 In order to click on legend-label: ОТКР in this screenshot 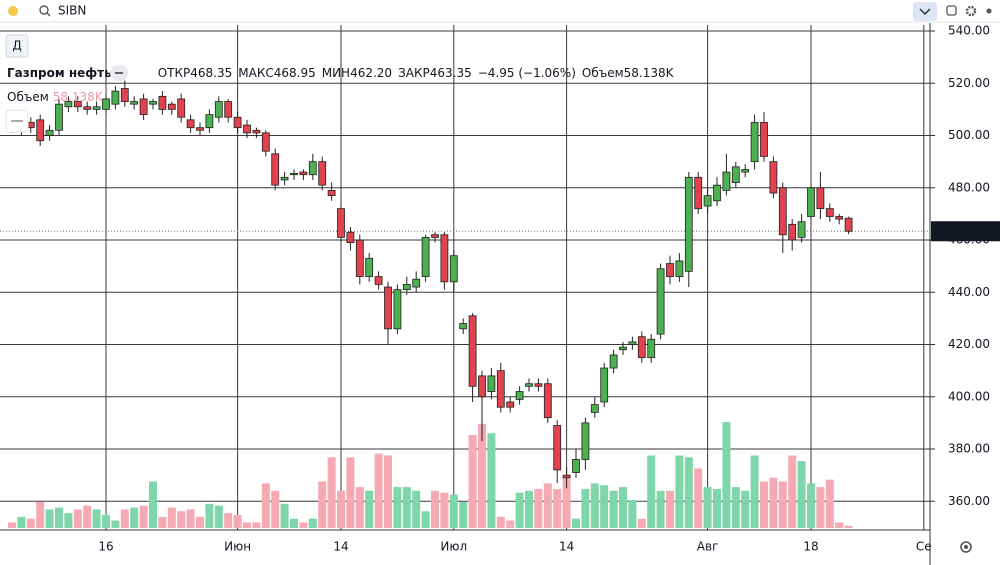, I will do `click(174, 73)`.